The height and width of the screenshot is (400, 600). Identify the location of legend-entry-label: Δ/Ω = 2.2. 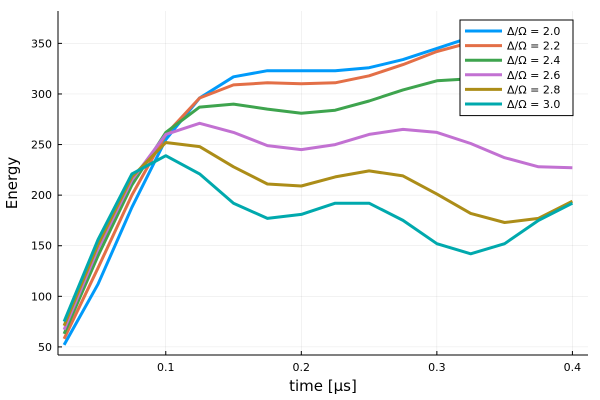
(533, 46).